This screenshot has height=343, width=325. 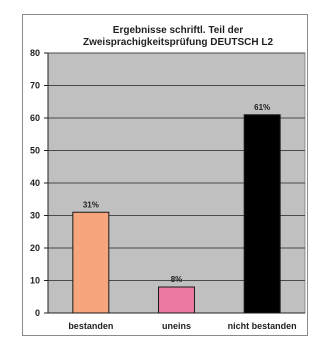 What do you see at coordinates (35, 151) in the screenshot?
I see `y-tick-label-50: 50` at bounding box center [35, 151].